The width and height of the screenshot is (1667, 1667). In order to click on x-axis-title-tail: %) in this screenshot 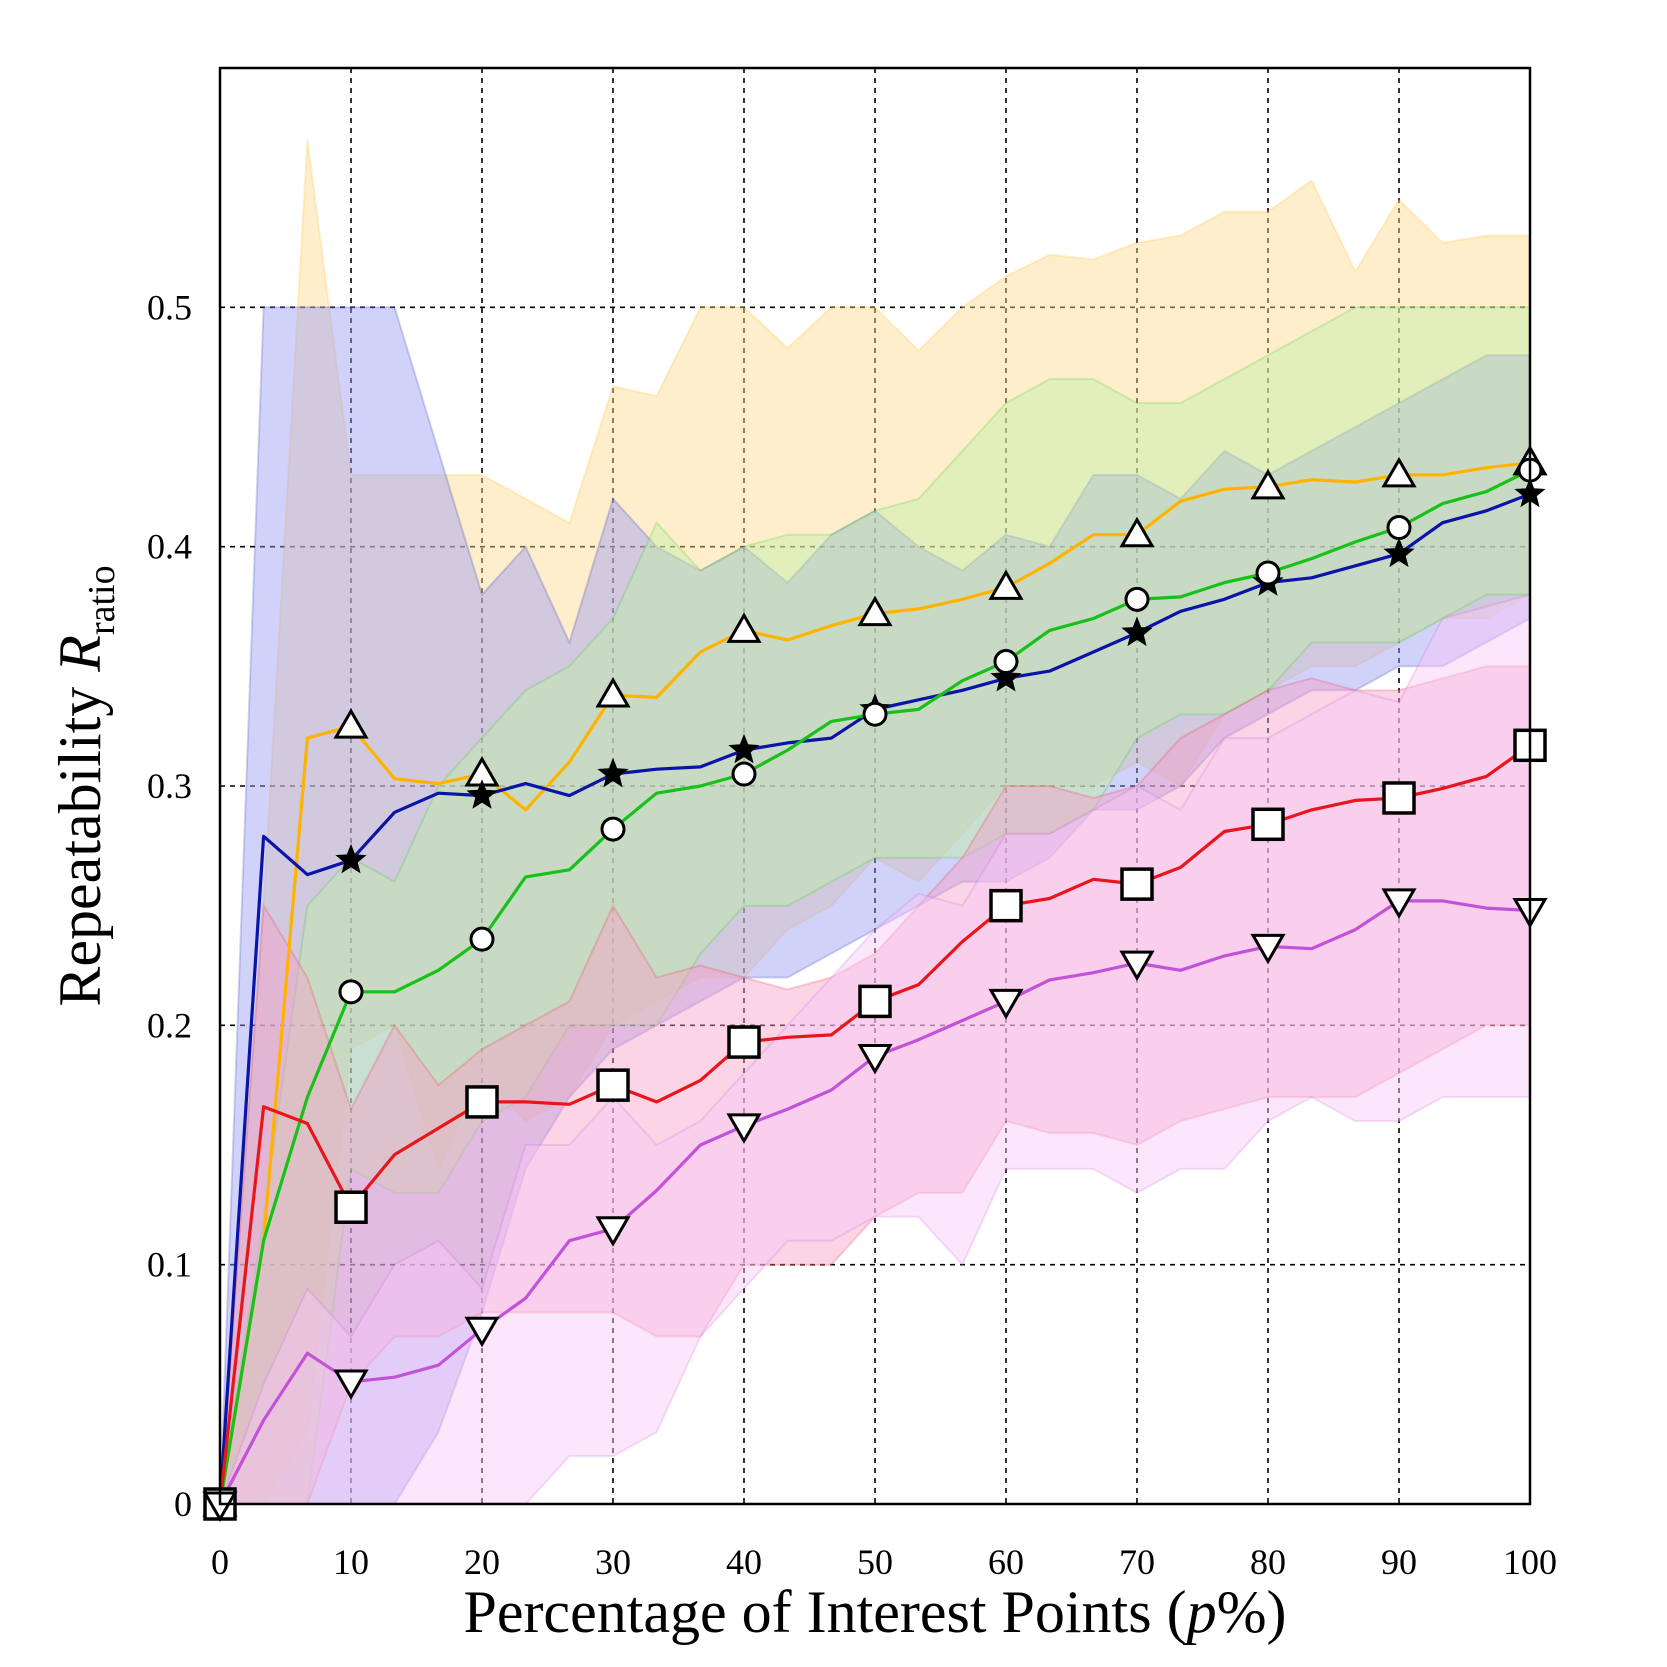, I will do `click(1252, 1612)`.